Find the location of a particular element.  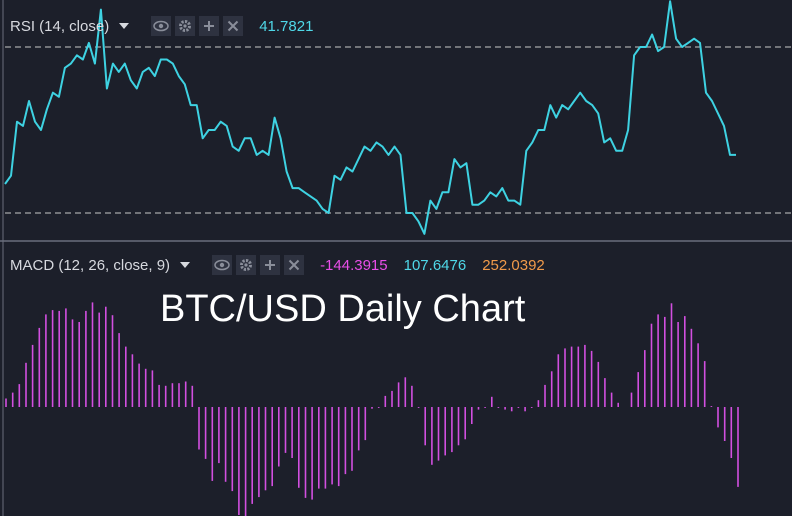

chart-title: BTC/USD Daily Chart is located at coordinates (343, 309).